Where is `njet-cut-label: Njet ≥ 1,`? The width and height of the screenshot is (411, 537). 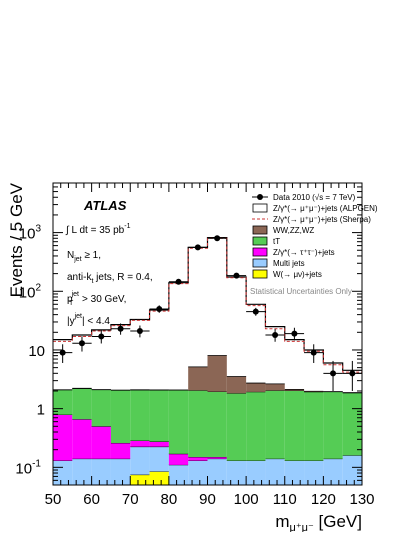 njet-cut-label: Njet ≥ 1, is located at coordinates (84, 256).